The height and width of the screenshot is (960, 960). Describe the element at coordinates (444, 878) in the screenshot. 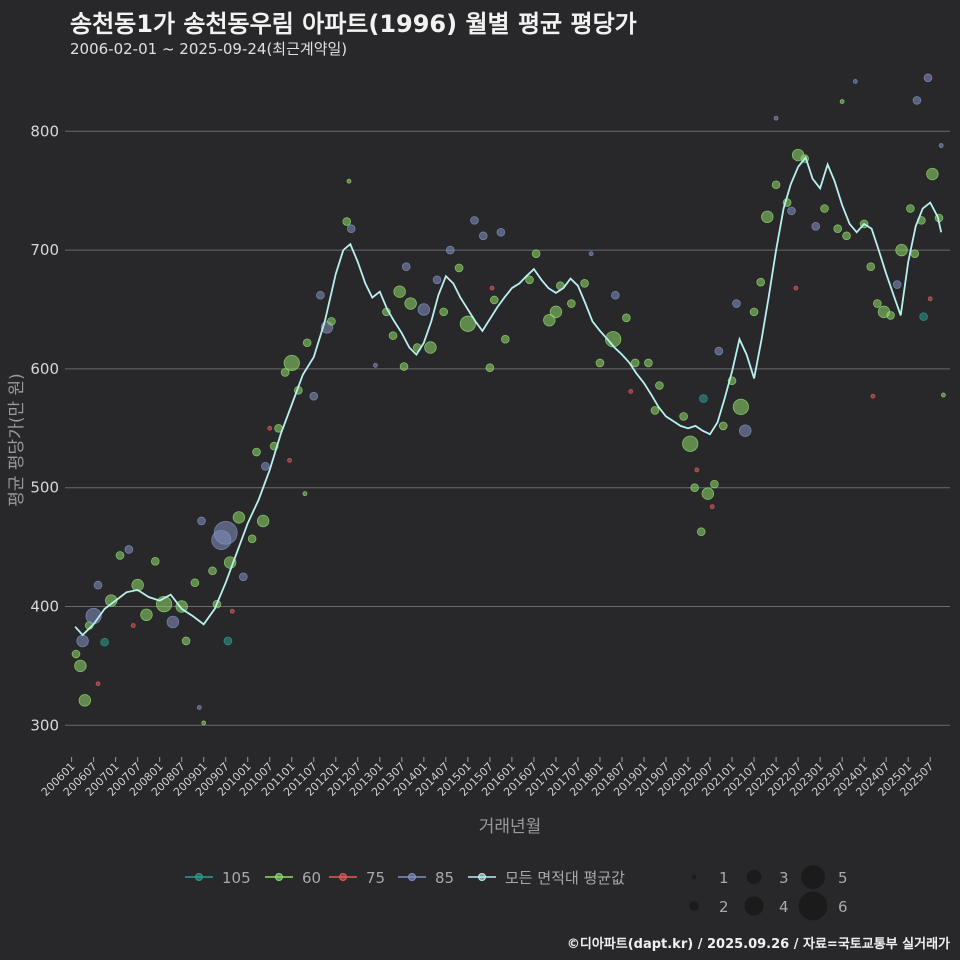

I see `legend-label: 85` at that location.